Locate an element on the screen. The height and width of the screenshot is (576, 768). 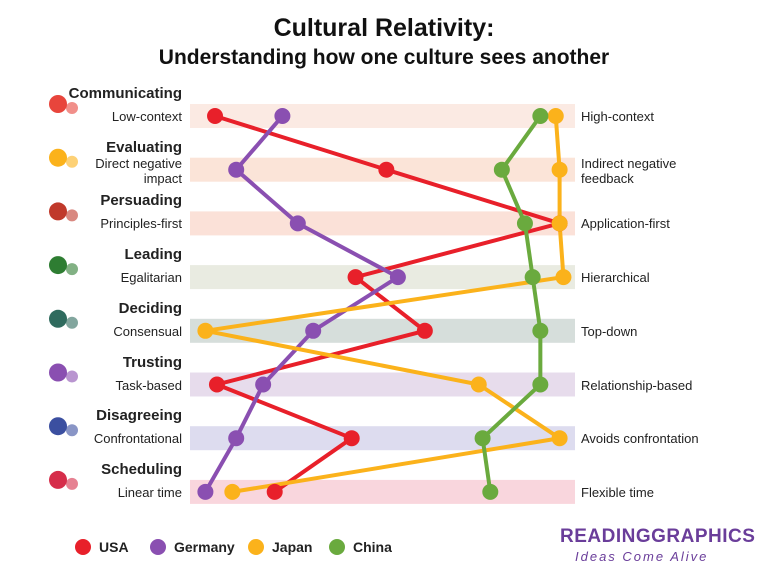
dimension-name: Trusting is located at coordinates (152, 362).